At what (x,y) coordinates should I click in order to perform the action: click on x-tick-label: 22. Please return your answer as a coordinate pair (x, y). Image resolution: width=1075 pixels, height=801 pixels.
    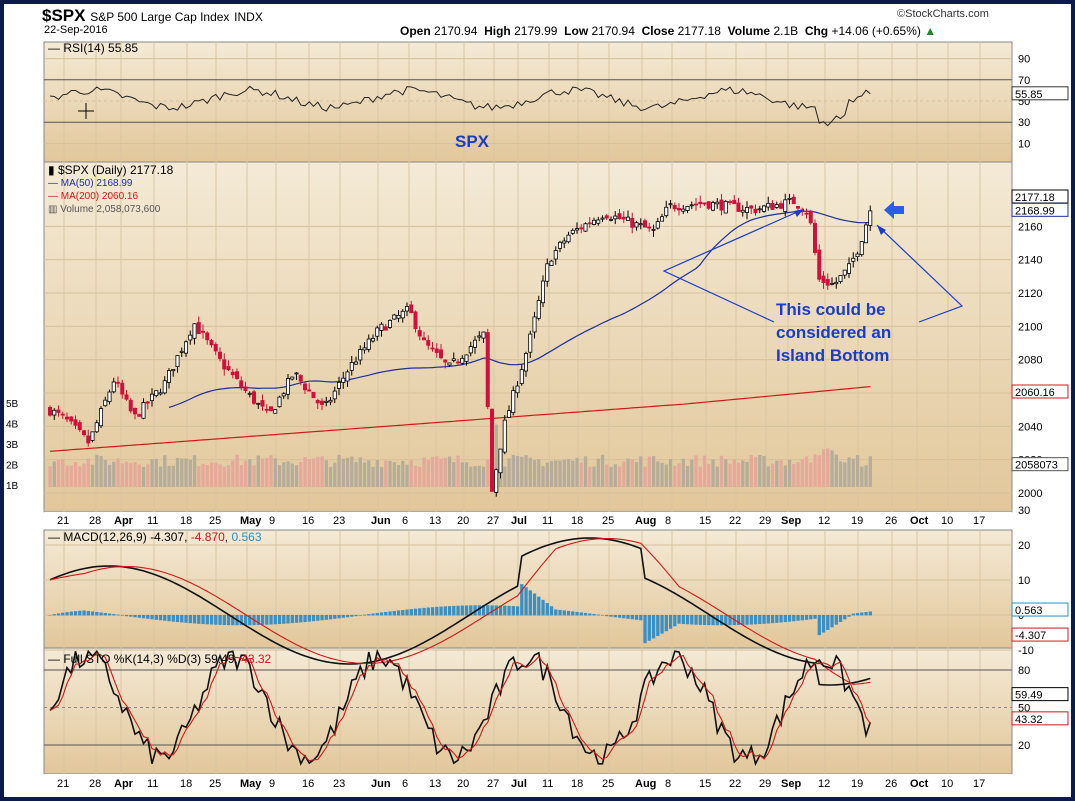
    Looking at the image, I should click on (735, 784).